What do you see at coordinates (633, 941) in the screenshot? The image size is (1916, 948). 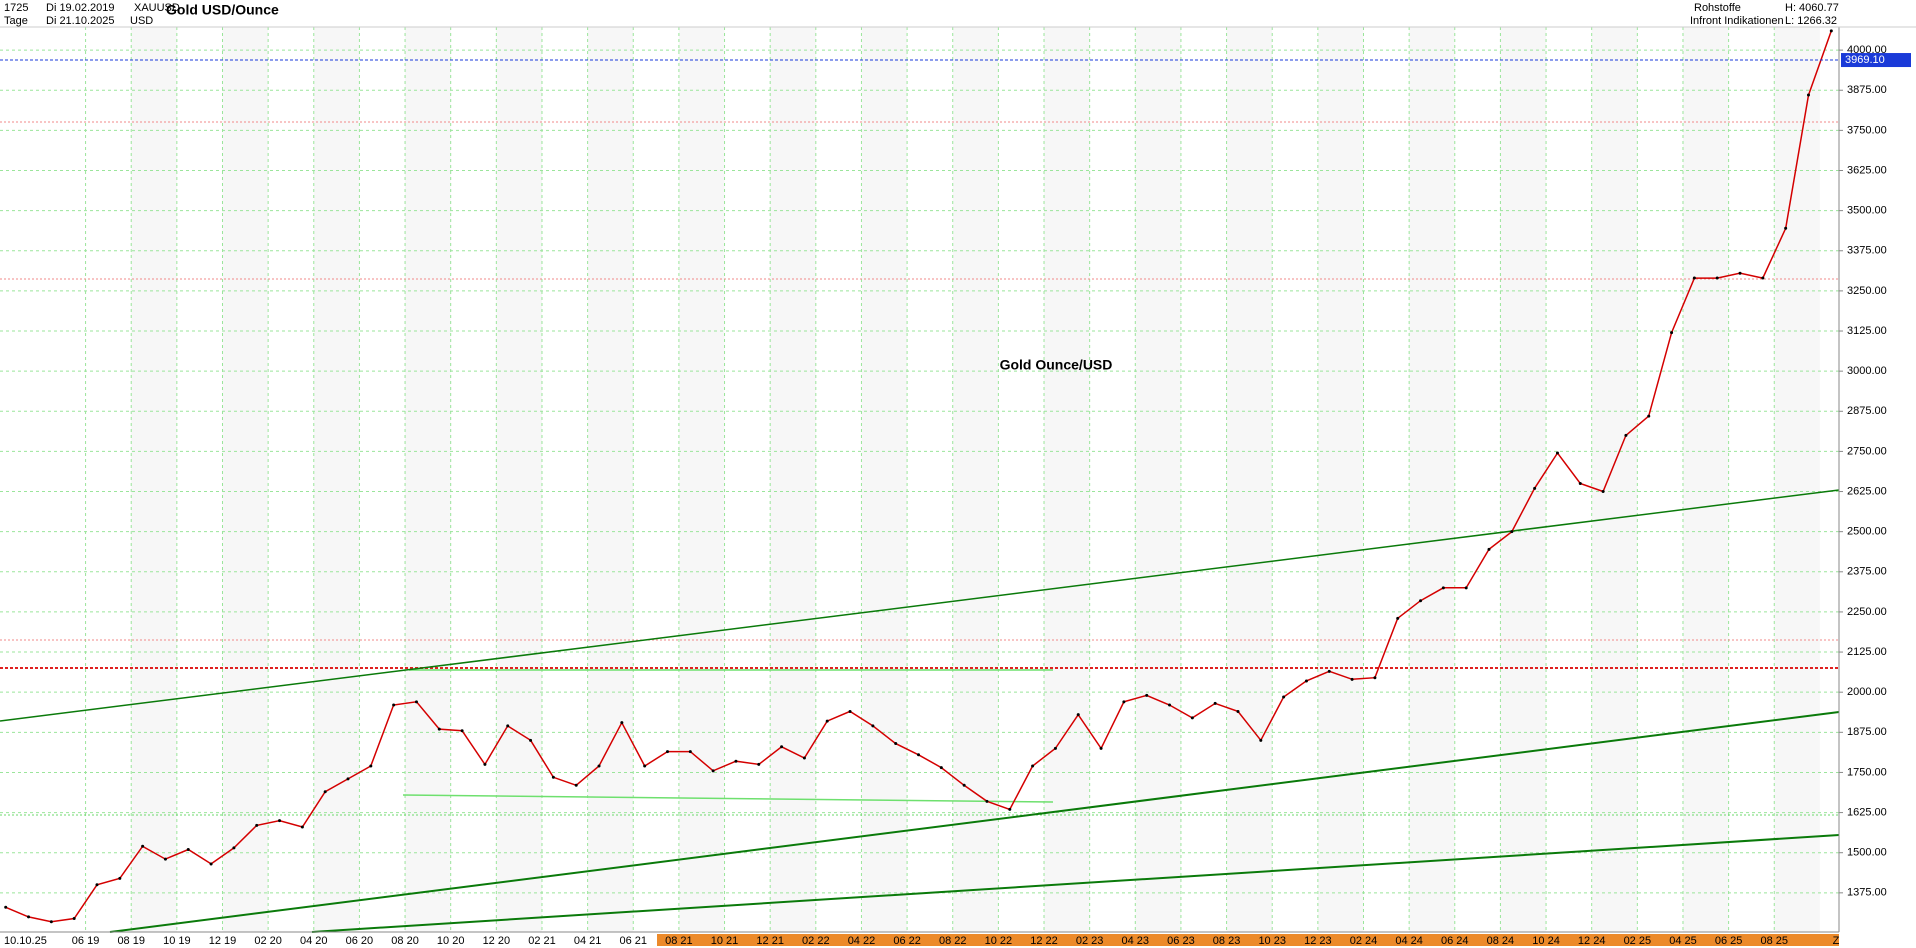 I see `x-tick-label: 06 21` at bounding box center [633, 941].